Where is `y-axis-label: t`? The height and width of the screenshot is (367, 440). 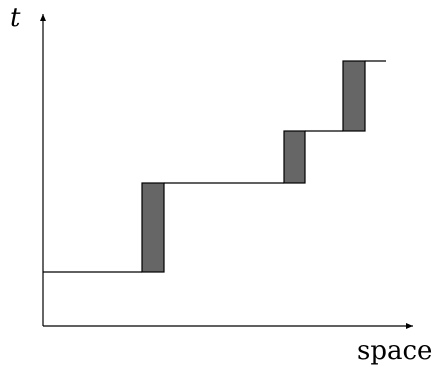
y-axis-label: t is located at coordinates (15, 18).